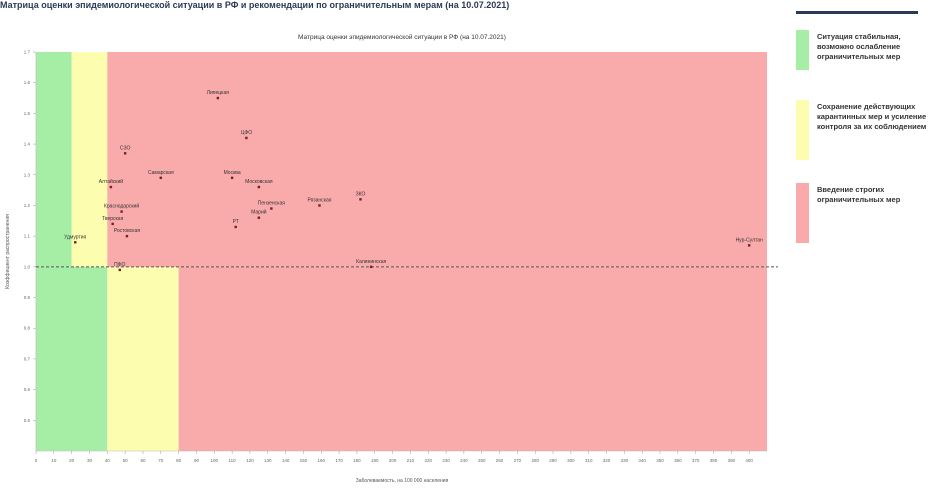 This screenshot has width=928, height=500. I want to click on point-label: СЗО, so click(125, 148).